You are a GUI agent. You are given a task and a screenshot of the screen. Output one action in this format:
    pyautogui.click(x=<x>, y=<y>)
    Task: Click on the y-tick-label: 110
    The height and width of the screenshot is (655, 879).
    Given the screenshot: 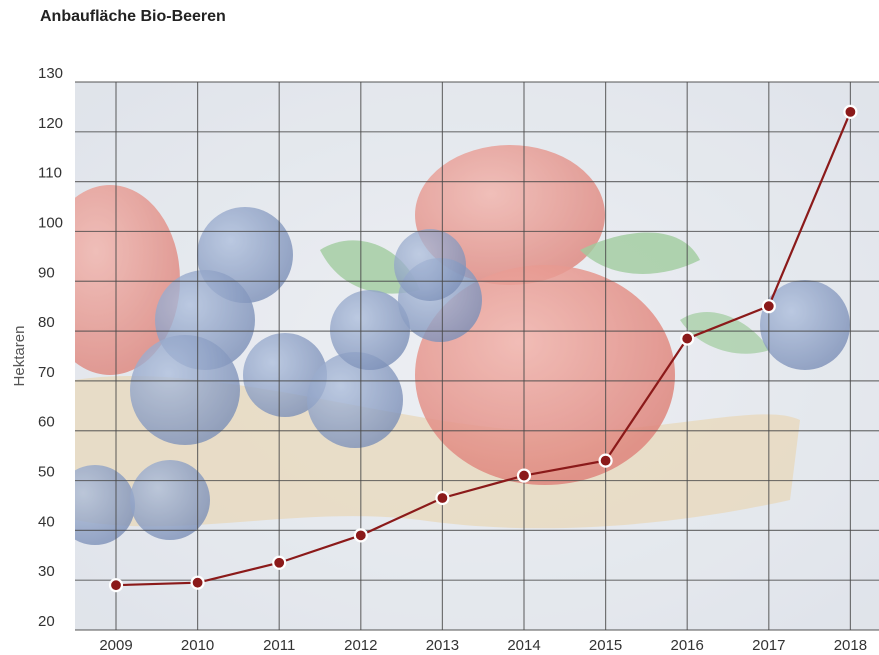 What is the action you would take?
    pyautogui.click(x=50, y=173)
    